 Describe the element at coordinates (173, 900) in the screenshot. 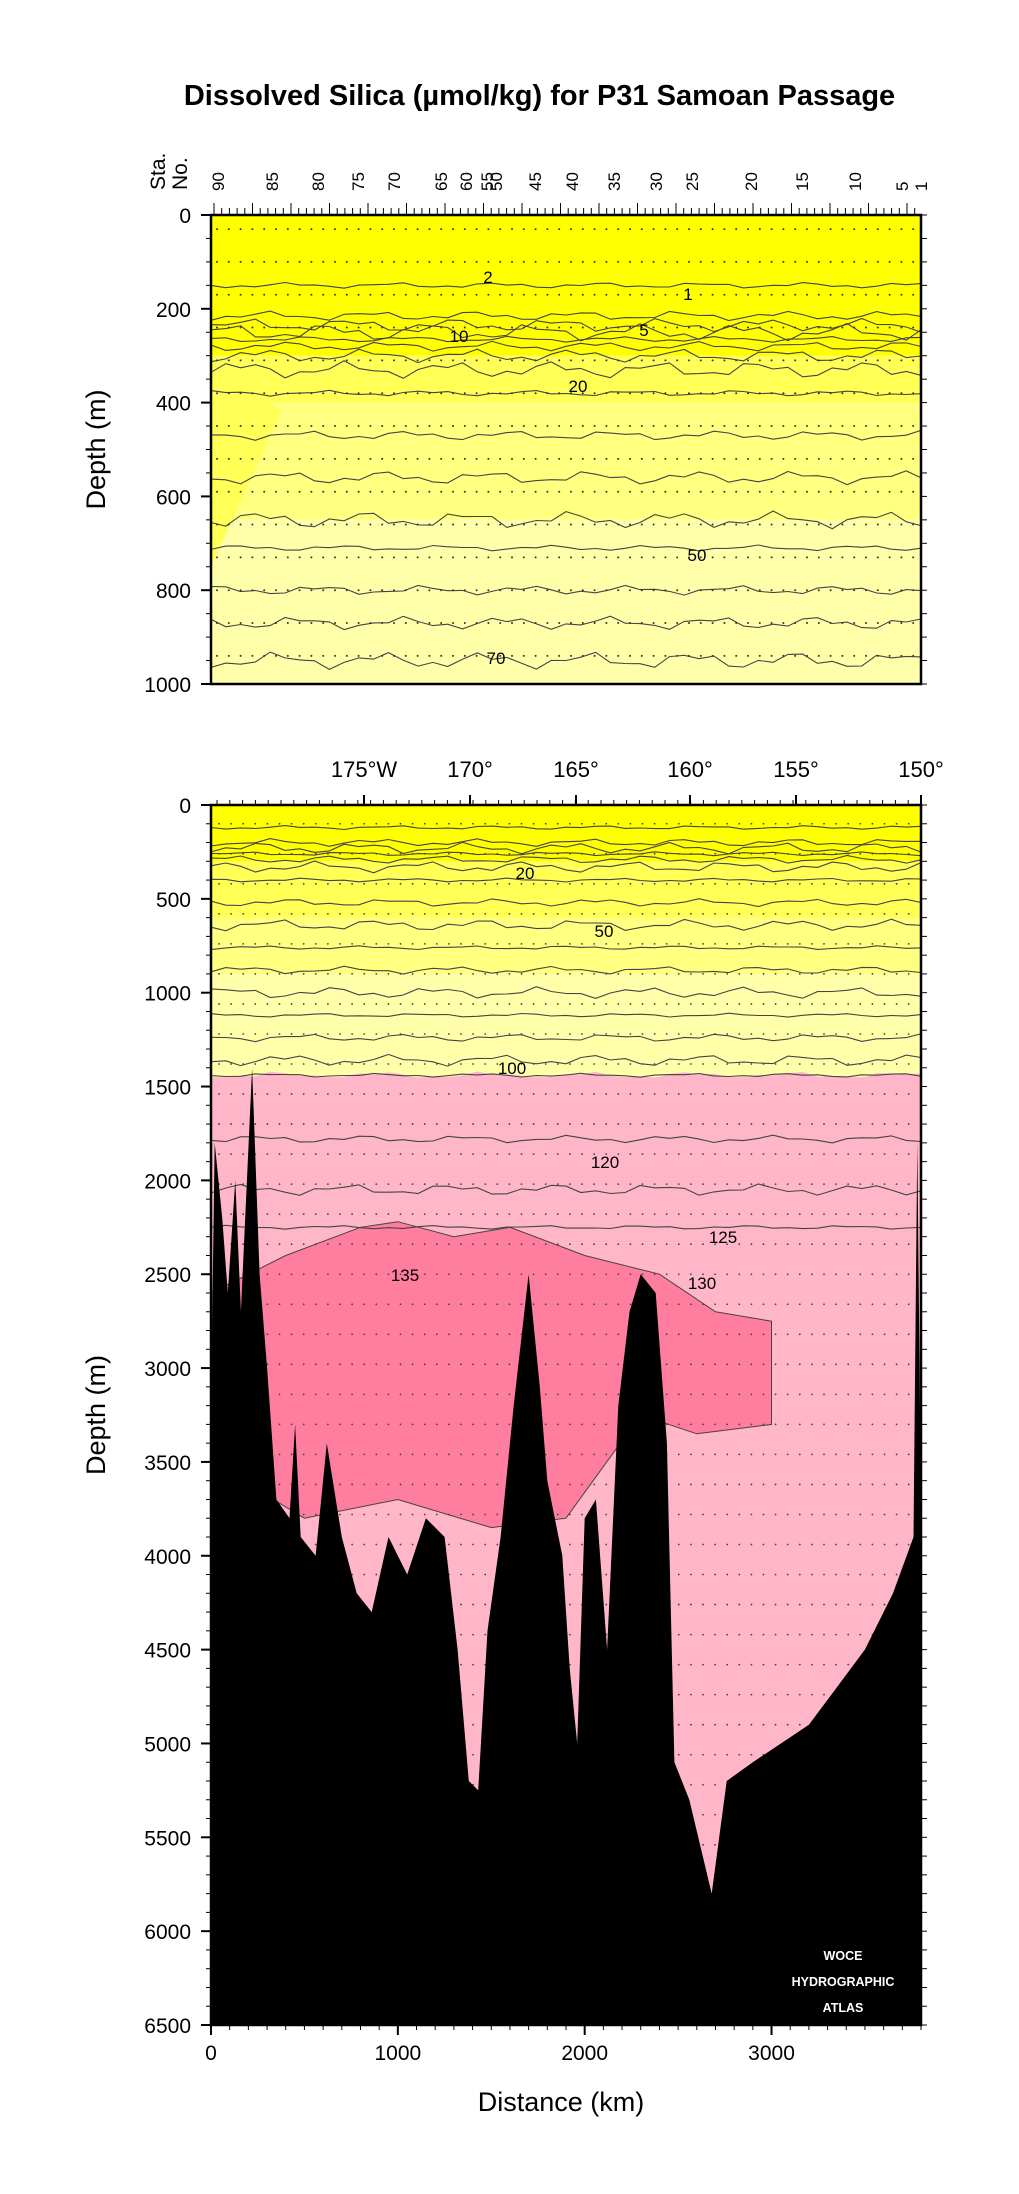

I see `lower-y-tick-label: 500` at that location.